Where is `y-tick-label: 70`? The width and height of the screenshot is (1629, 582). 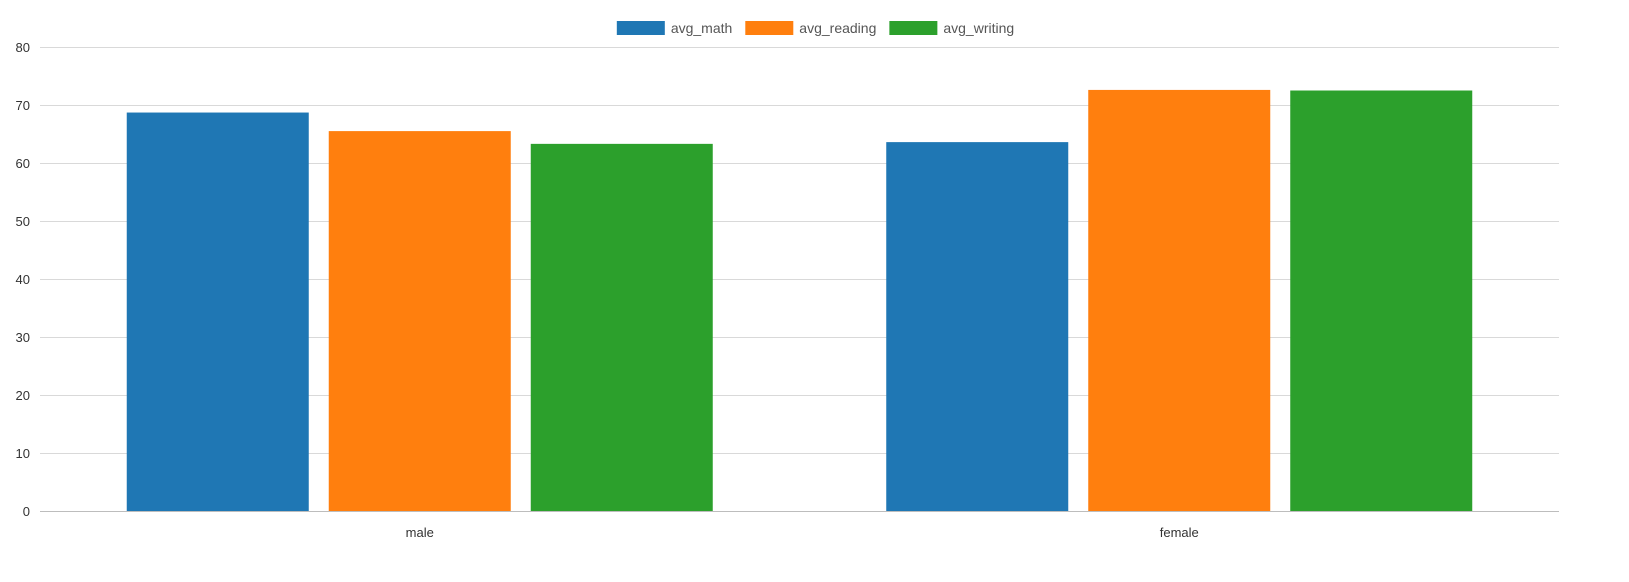
y-tick-label: 70 is located at coordinates (23, 105).